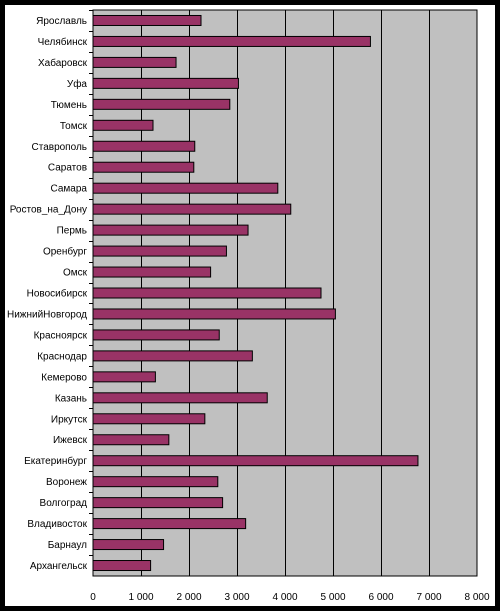 This screenshot has height=611, width=500. What do you see at coordinates (47, 314) in the screenshot?
I see `category-label: НижнийНовгород` at bounding box center [47, 314].